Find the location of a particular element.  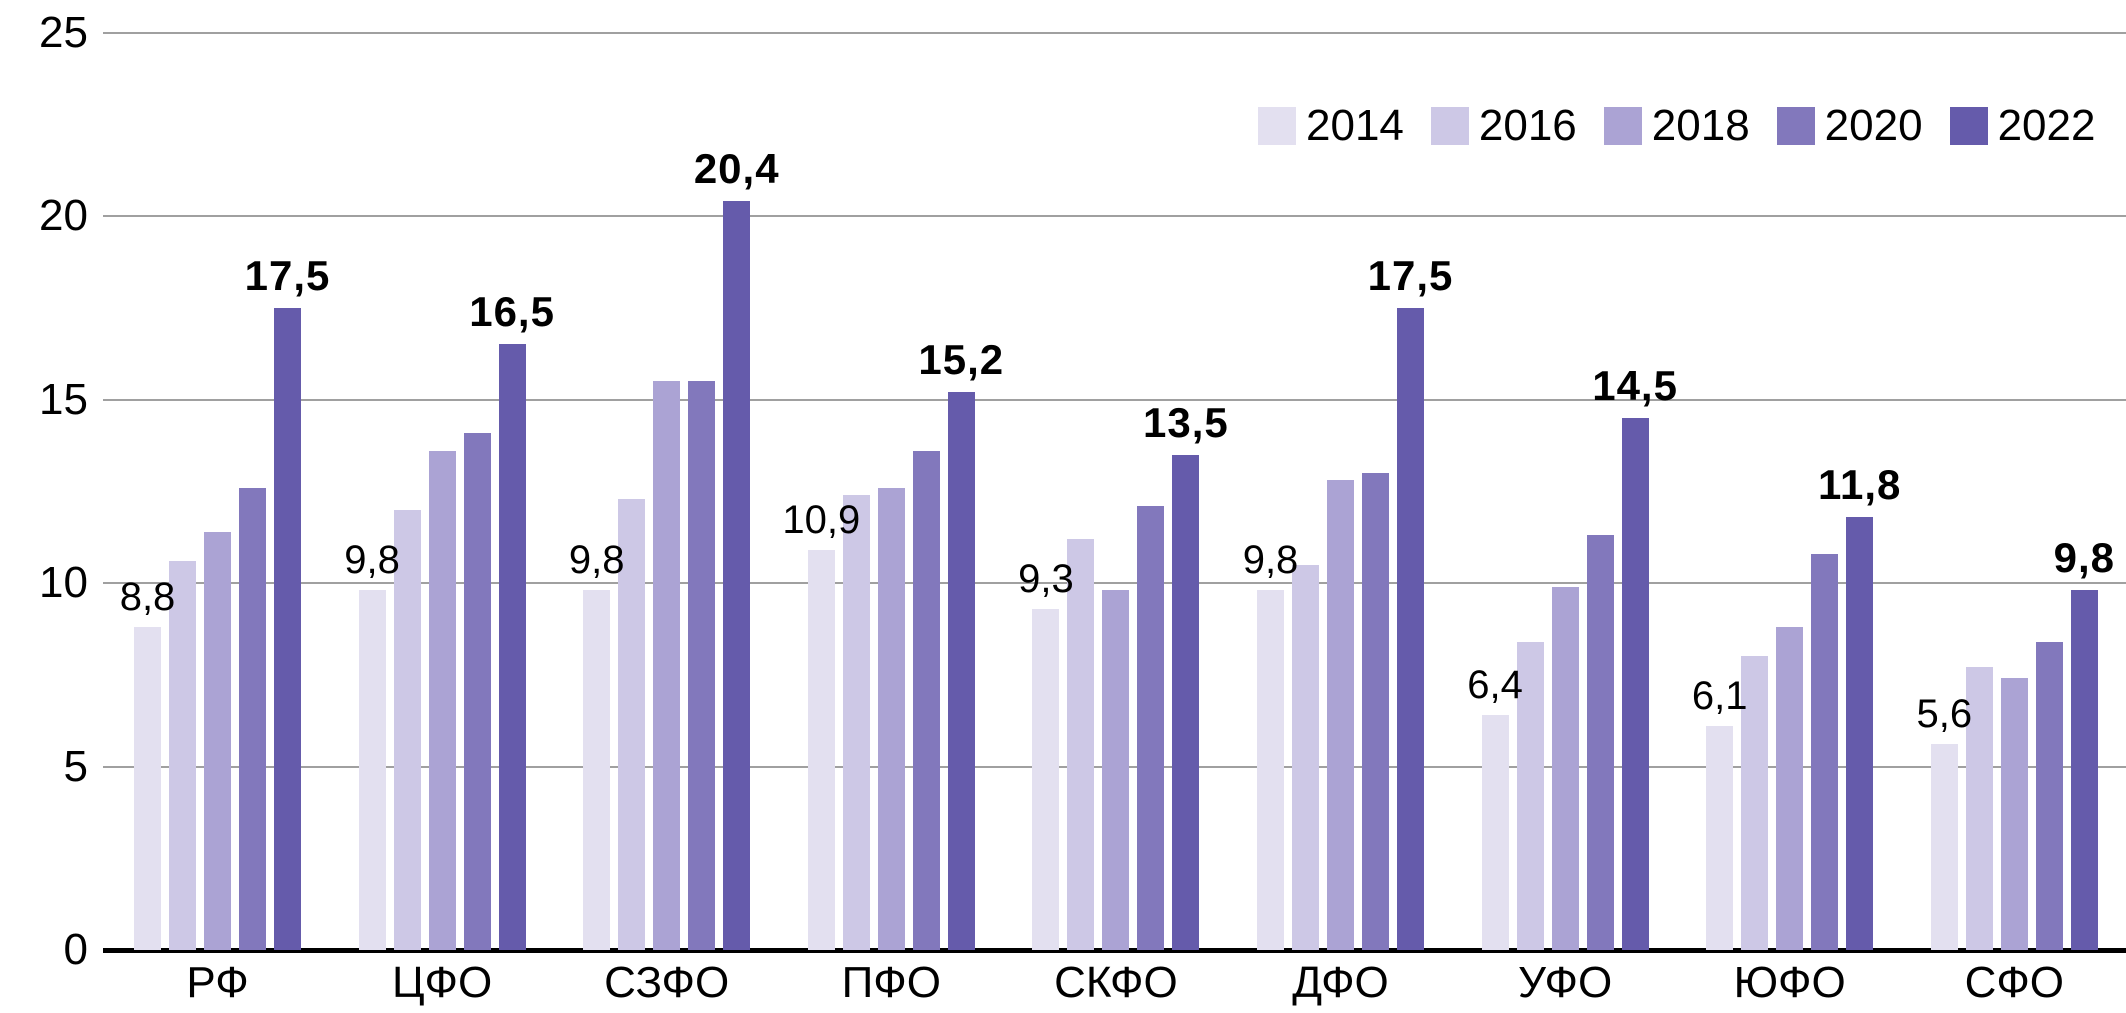

bar-s3-c8 is located at coordinates (2049, 795).